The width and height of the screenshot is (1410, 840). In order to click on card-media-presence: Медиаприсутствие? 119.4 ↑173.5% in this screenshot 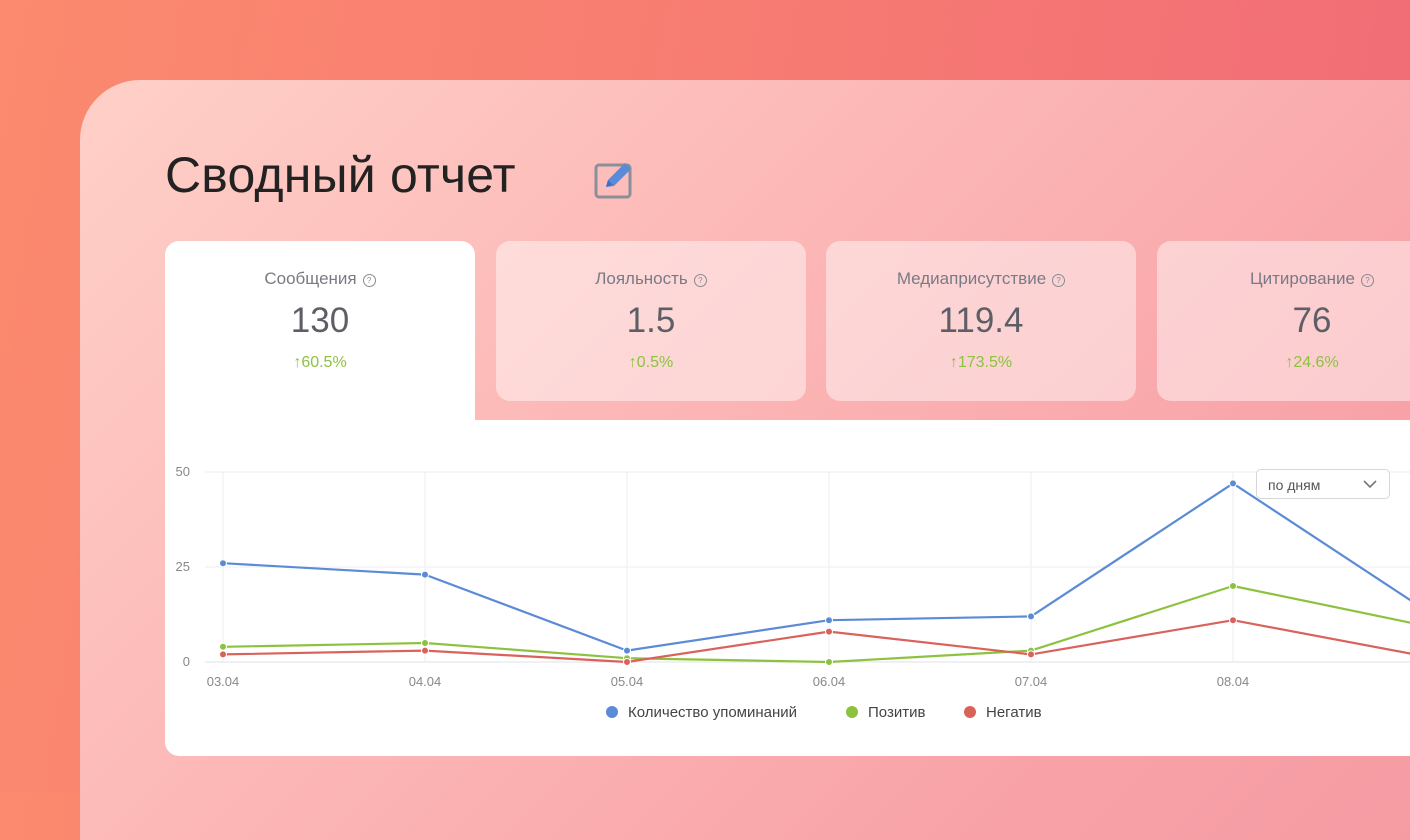, I will do `click(981, 321)`.